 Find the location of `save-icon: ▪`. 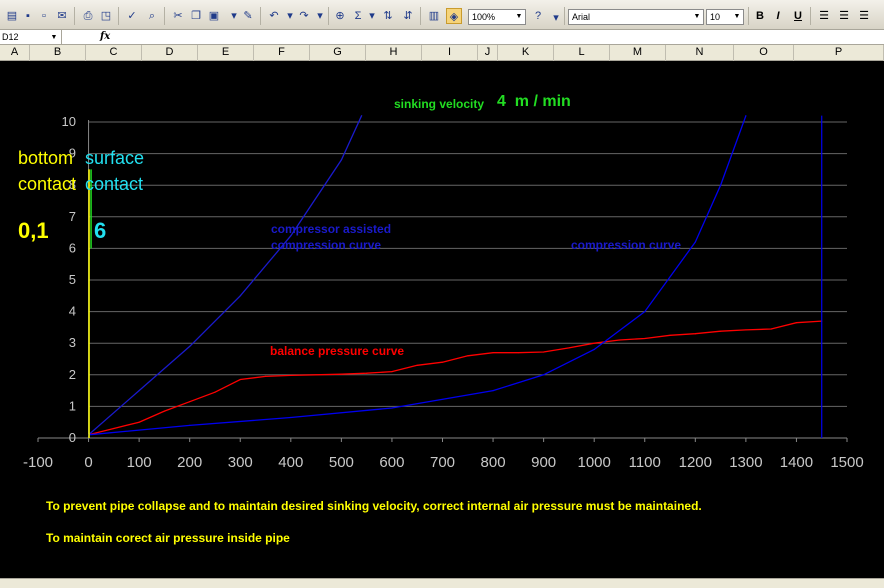

save-icon: ▪ is located at coordinates (28, 16).